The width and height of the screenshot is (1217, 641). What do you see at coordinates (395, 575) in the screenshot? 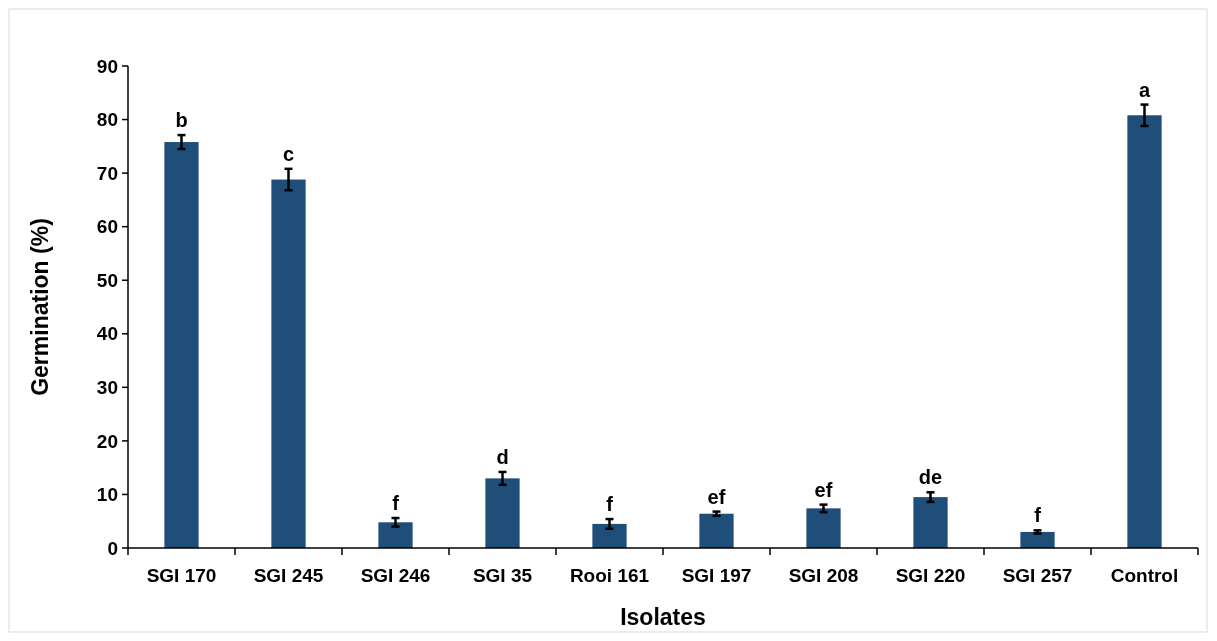
I see `x-tick-label: SGI 246` at bounding box center [395, 575].